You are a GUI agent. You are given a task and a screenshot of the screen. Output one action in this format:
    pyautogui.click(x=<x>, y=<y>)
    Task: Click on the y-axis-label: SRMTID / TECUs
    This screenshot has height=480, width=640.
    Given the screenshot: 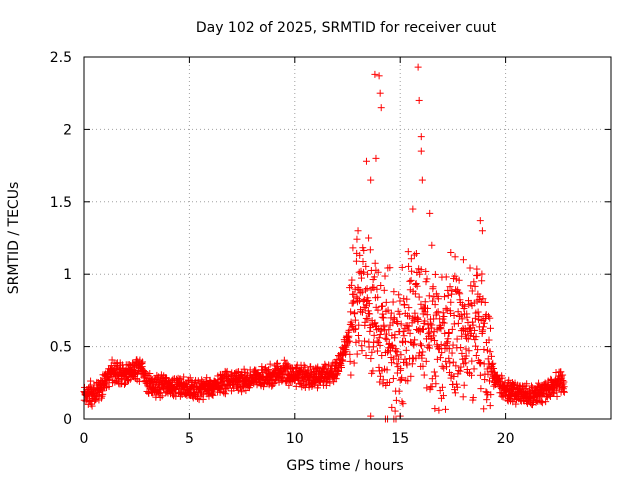 What is the action you would take?
    pyautogui.click(x=14, y=238)
    